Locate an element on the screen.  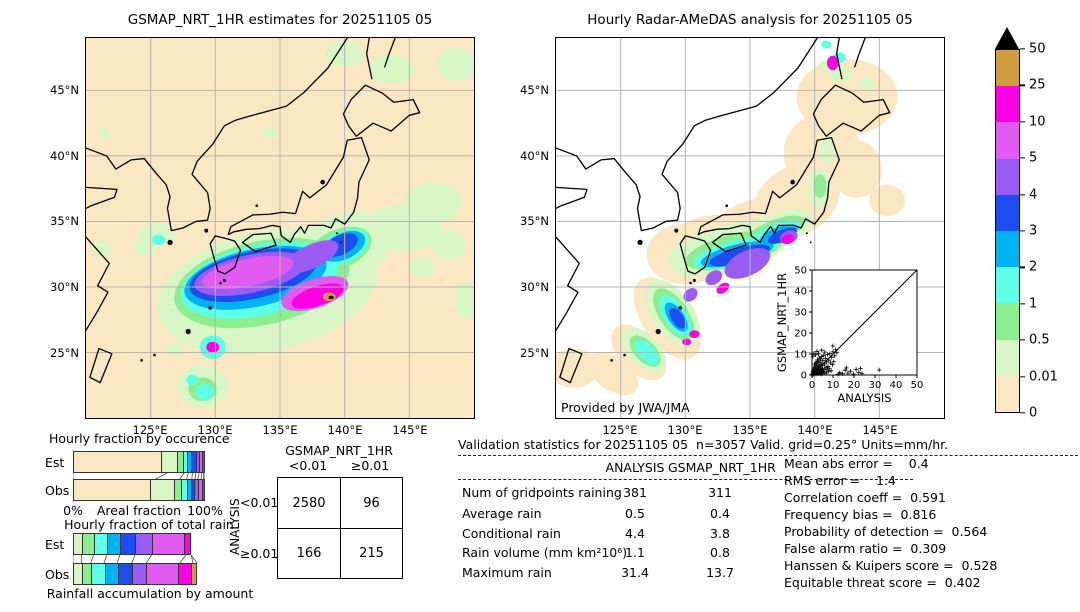
svg-text: 50 is located at coordinates (917, 385).